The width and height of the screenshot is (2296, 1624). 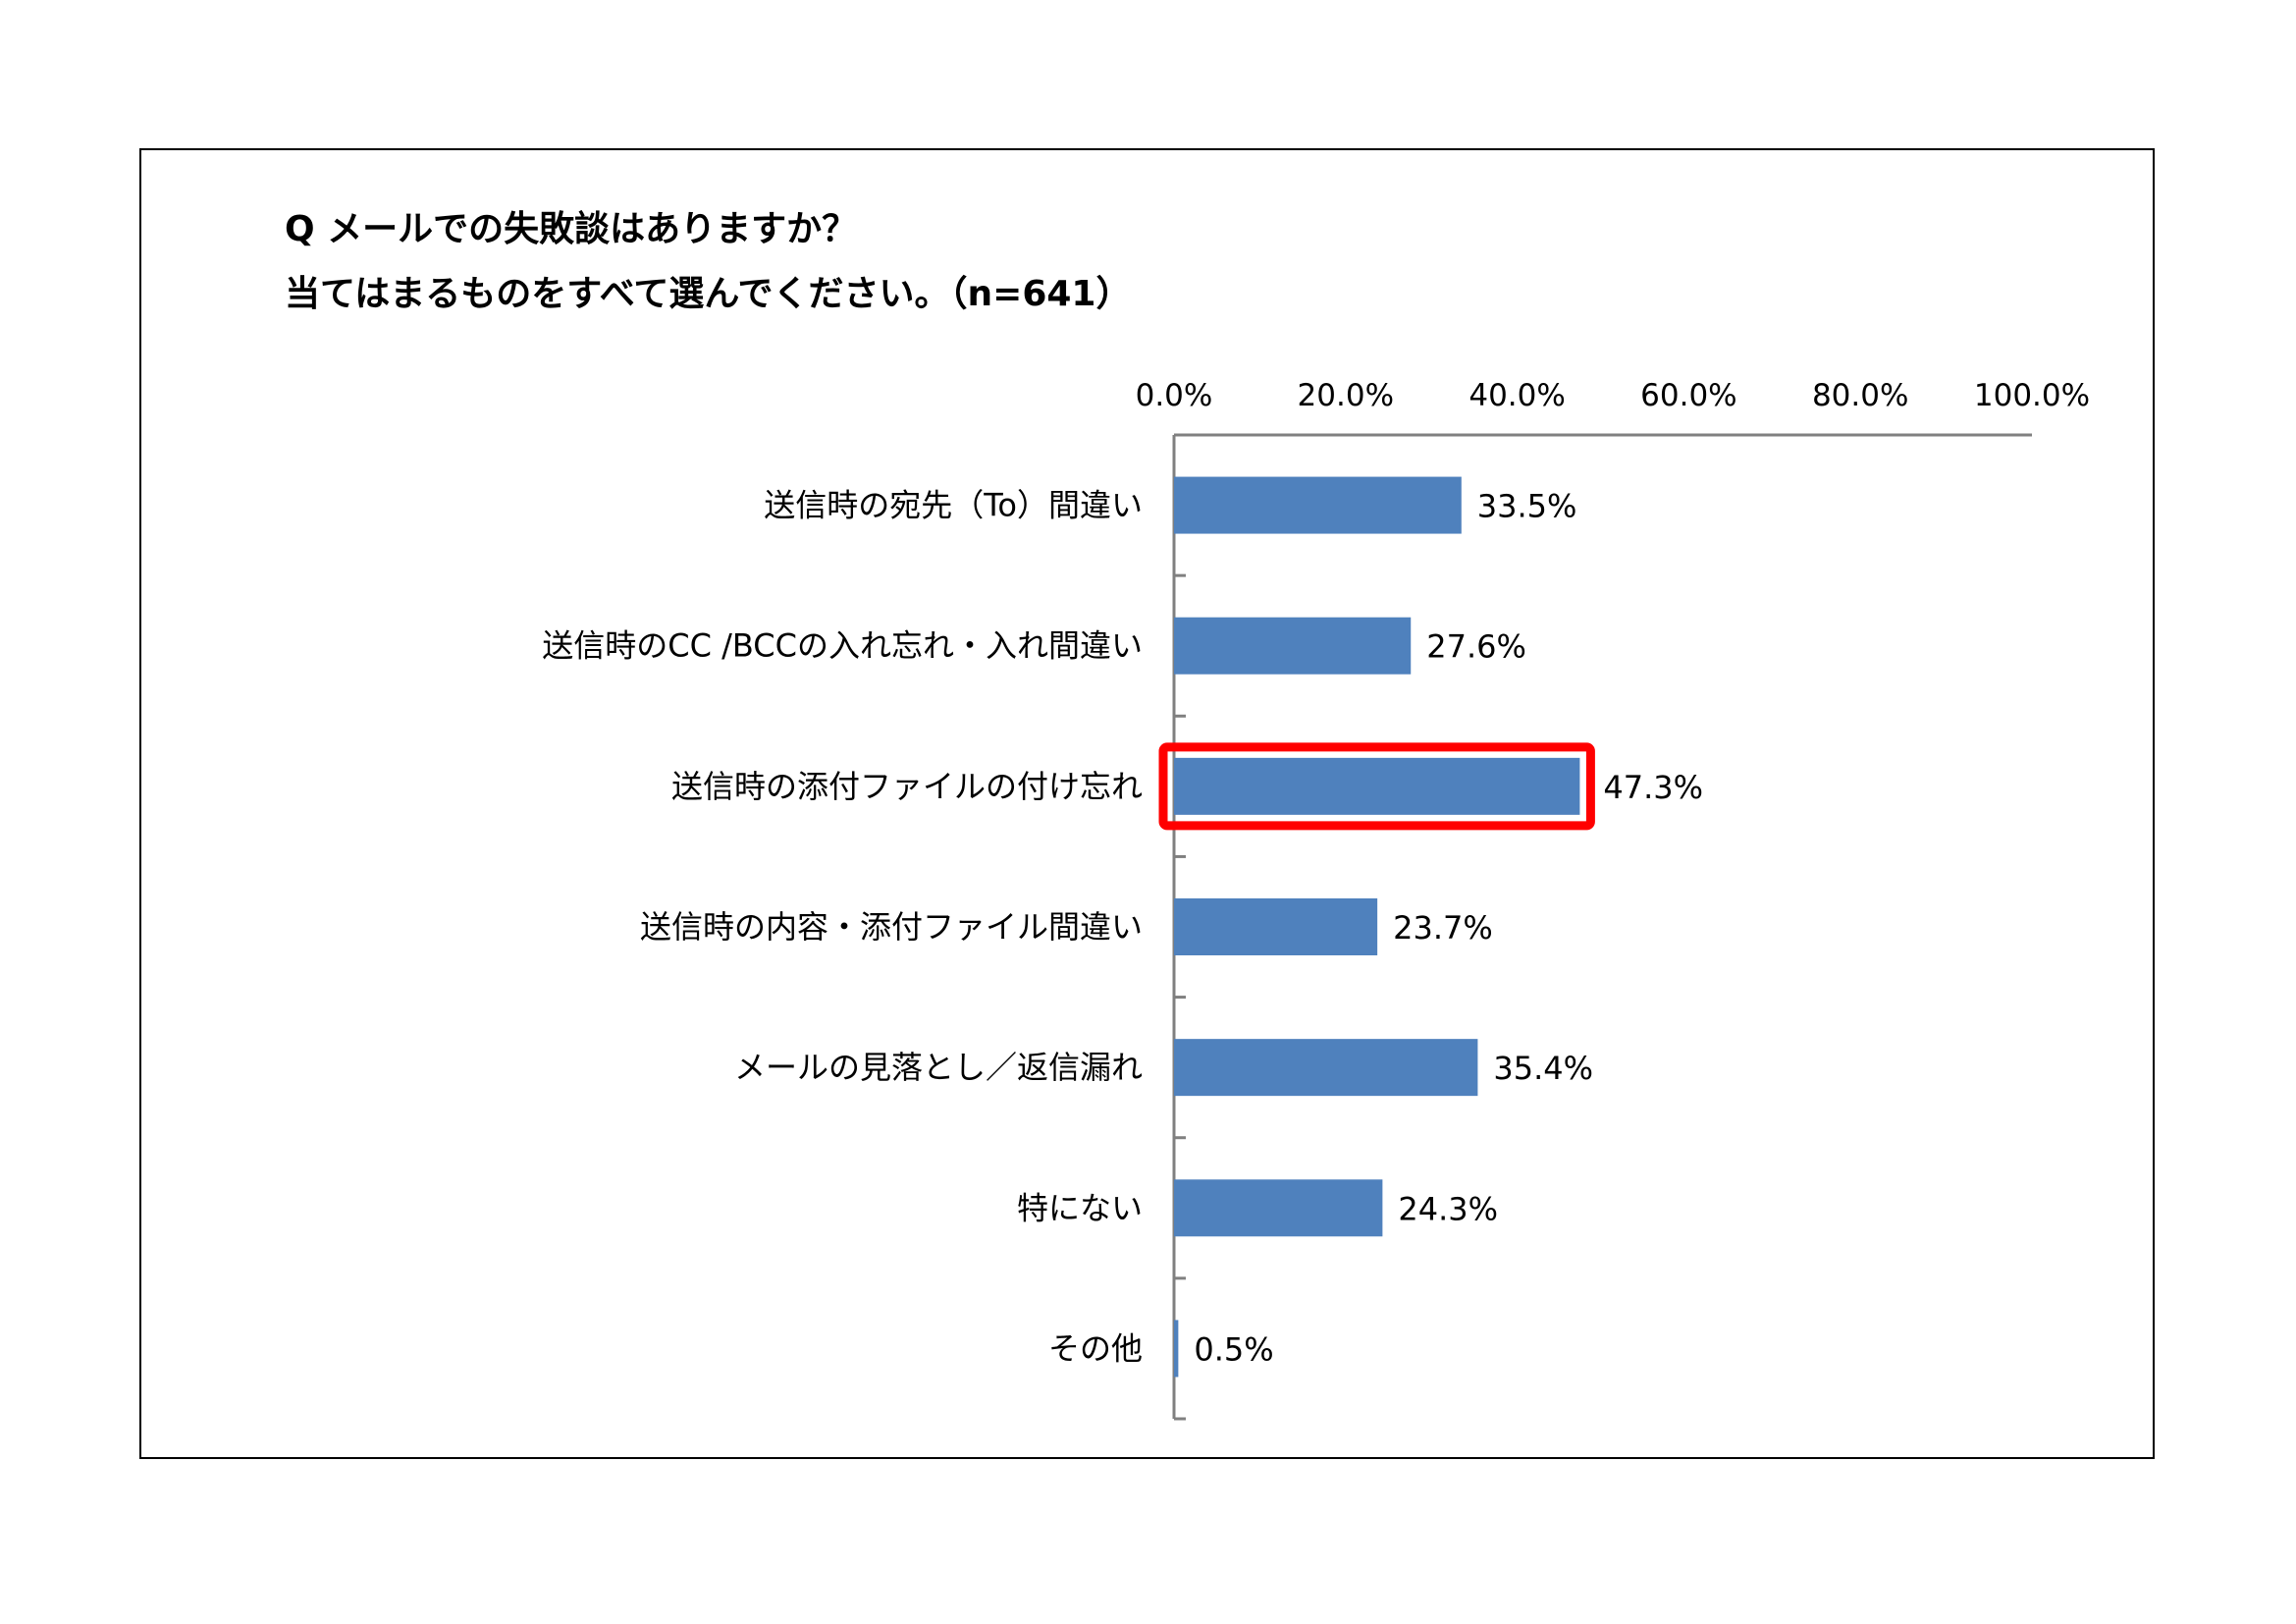 I want to click on x-tick-label: 20.0%, so click(x=1346, y=395).